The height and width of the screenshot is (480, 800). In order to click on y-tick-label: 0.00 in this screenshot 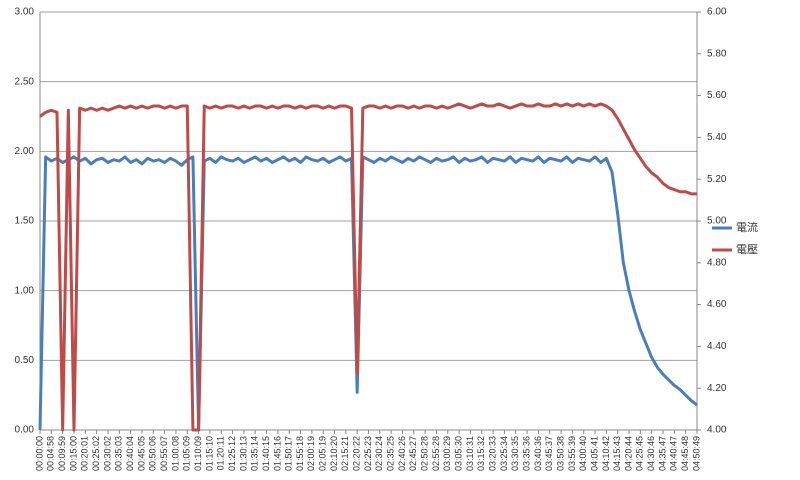, I will do `click(25, 430)`.